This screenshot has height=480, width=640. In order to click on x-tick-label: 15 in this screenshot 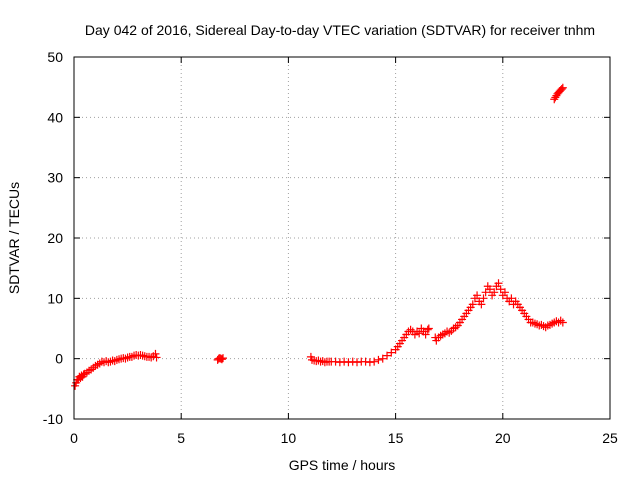, I will do `click(396, 438)`.